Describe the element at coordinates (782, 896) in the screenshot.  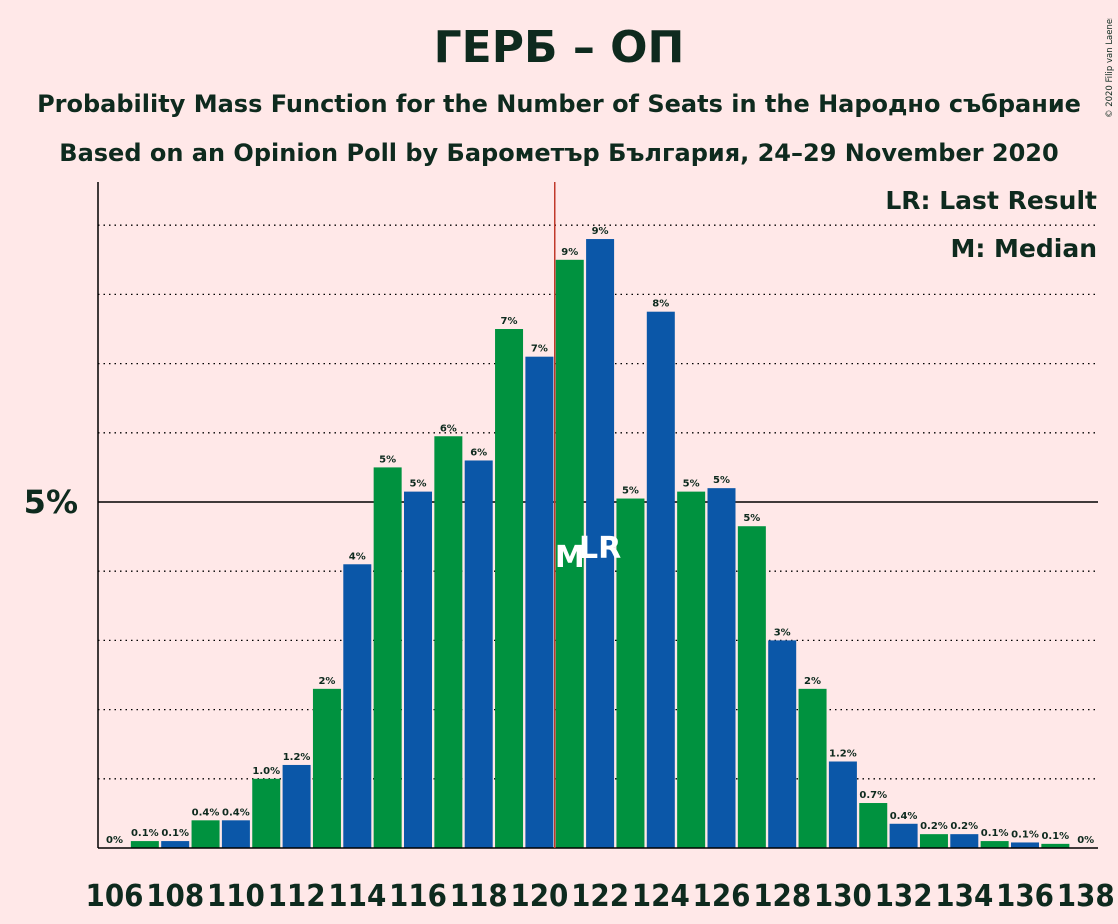
I see `x-tick-128: 128` at that location.